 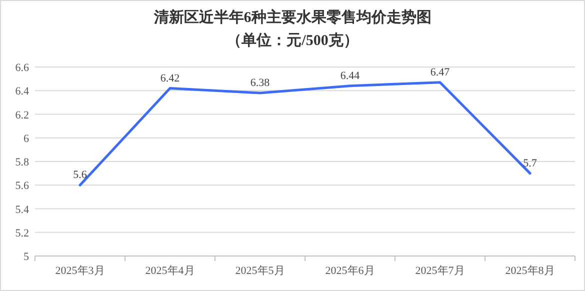 I want to click on y-tick-label: 5.4, so click(x=22, y=210).